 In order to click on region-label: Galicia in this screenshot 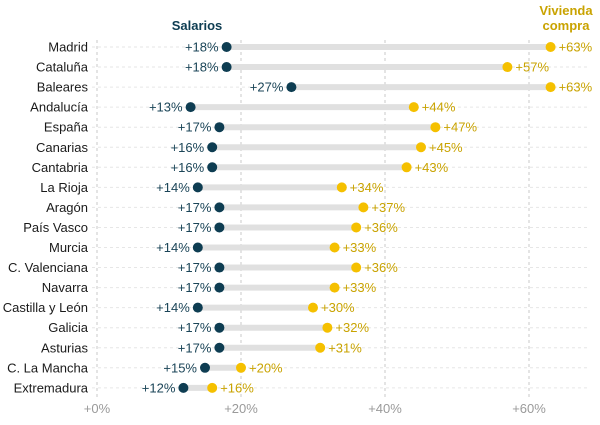, I will do `click(68, 327)`.